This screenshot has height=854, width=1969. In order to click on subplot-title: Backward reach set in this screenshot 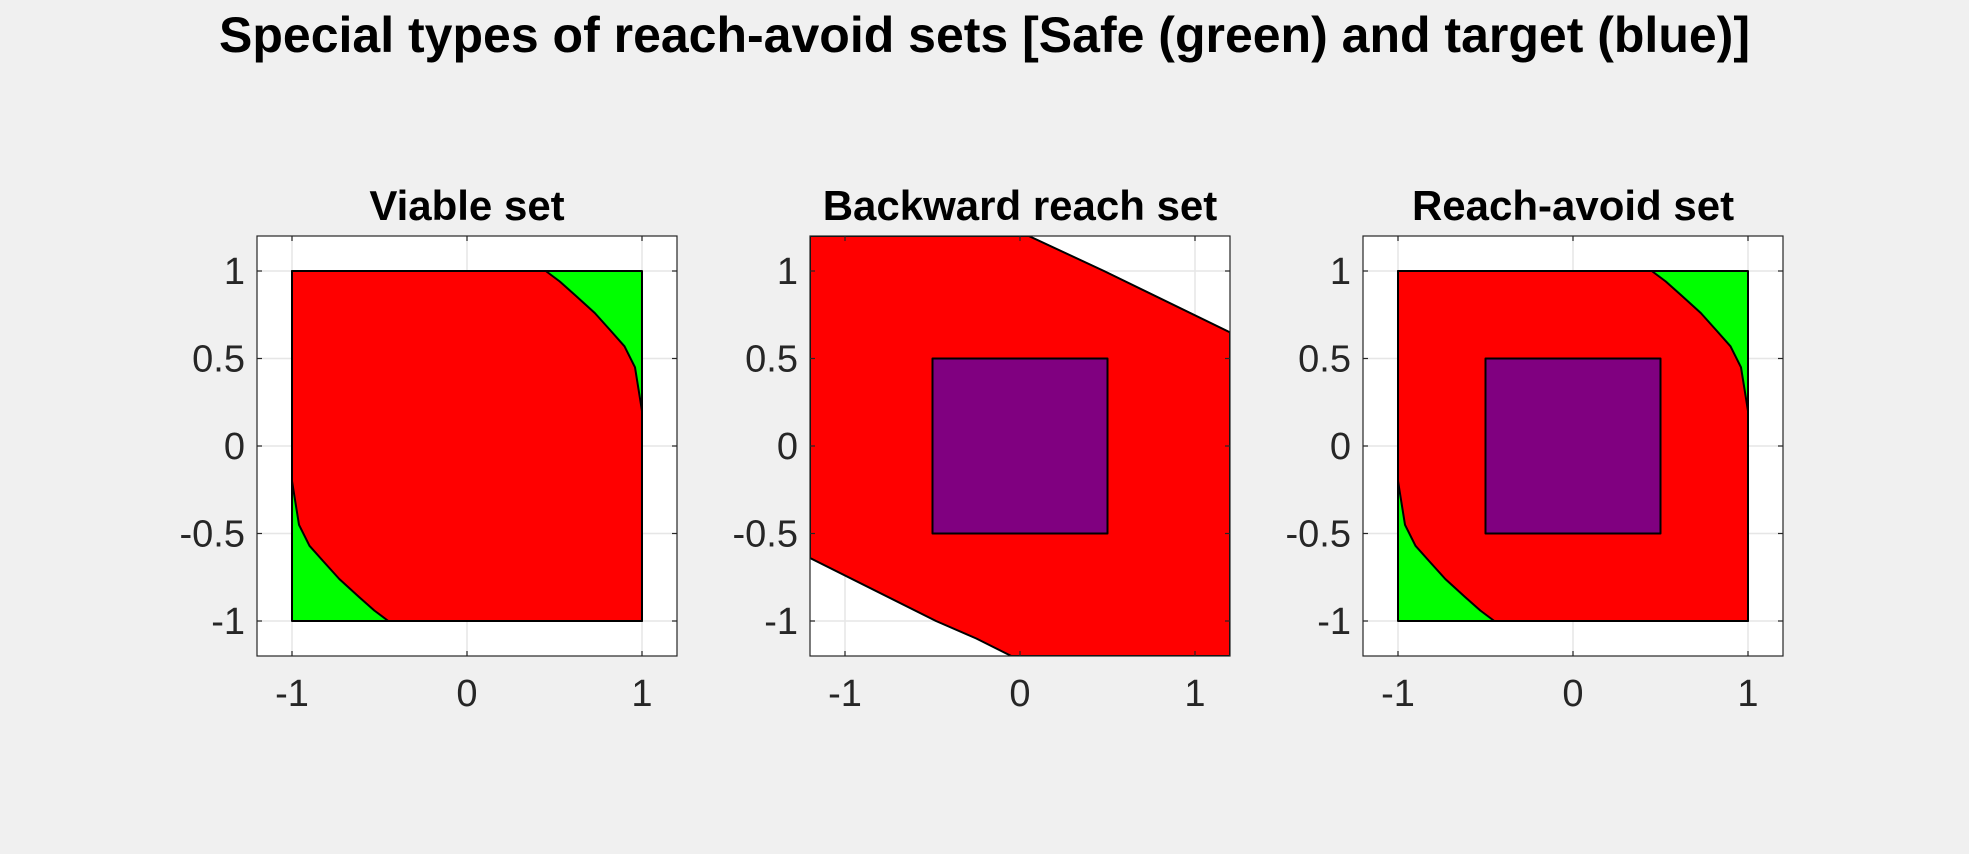, I will do `click(1020, 205)`.